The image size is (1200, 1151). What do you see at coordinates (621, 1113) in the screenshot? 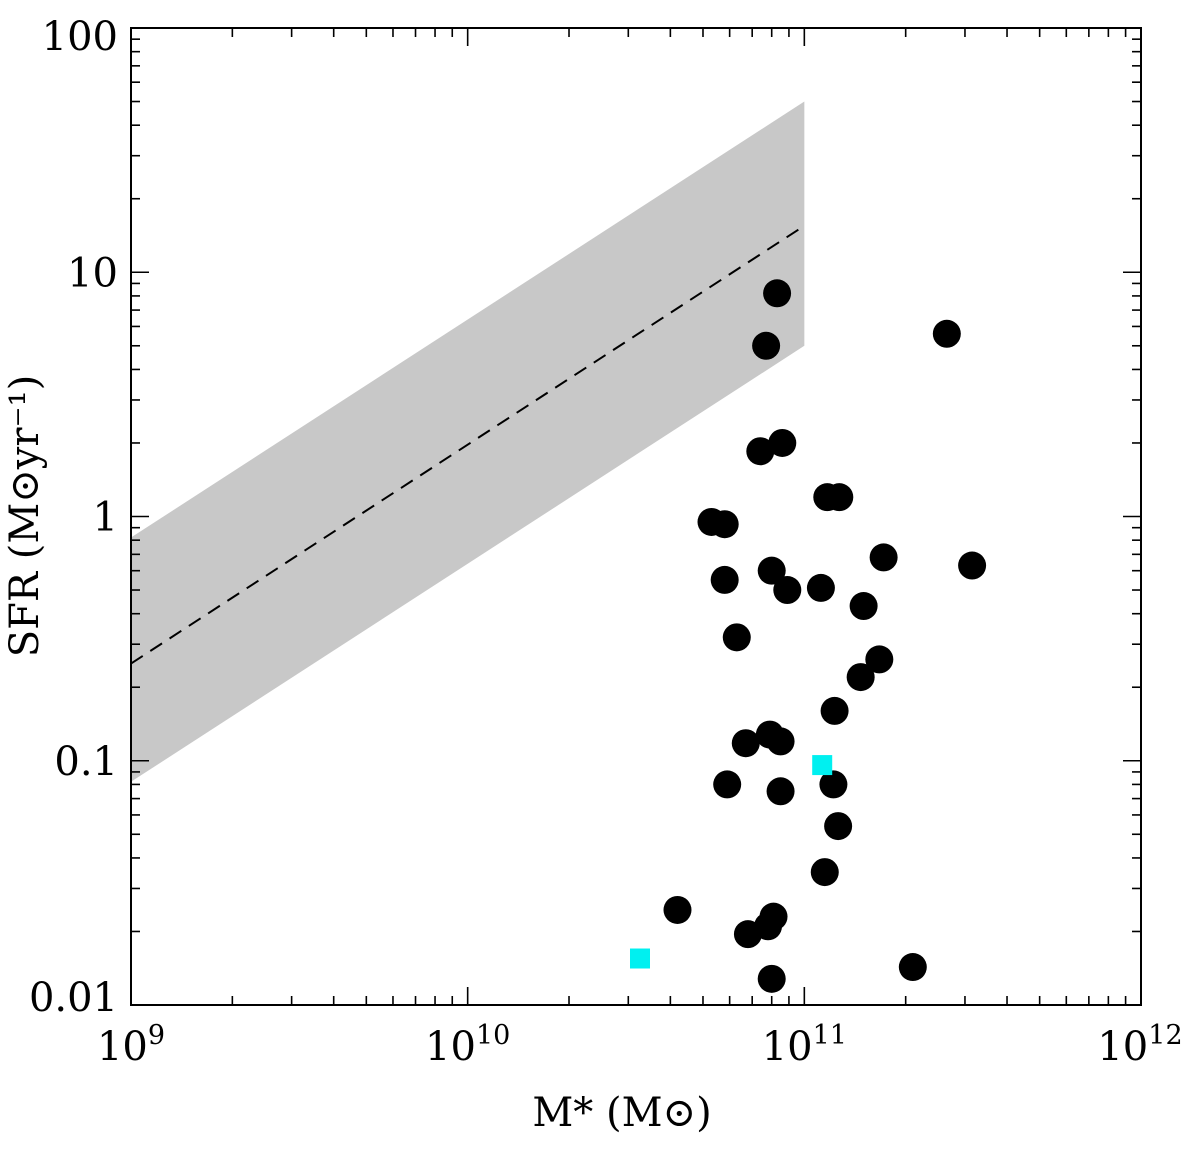
I see `x-axis-title: M* (M⊙)` at bounding box center [621, 1113].